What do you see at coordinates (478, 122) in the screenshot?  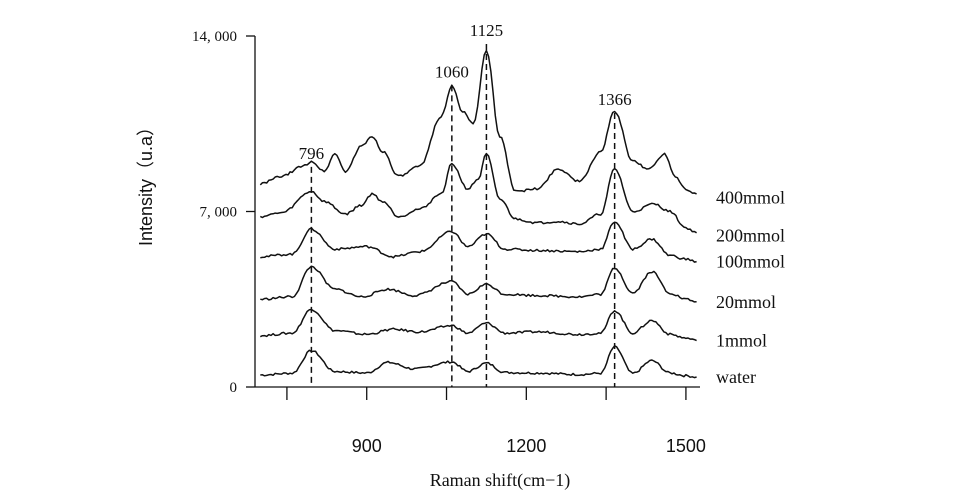 I see `series-line-400mmol` at bounding box center [478, 122].